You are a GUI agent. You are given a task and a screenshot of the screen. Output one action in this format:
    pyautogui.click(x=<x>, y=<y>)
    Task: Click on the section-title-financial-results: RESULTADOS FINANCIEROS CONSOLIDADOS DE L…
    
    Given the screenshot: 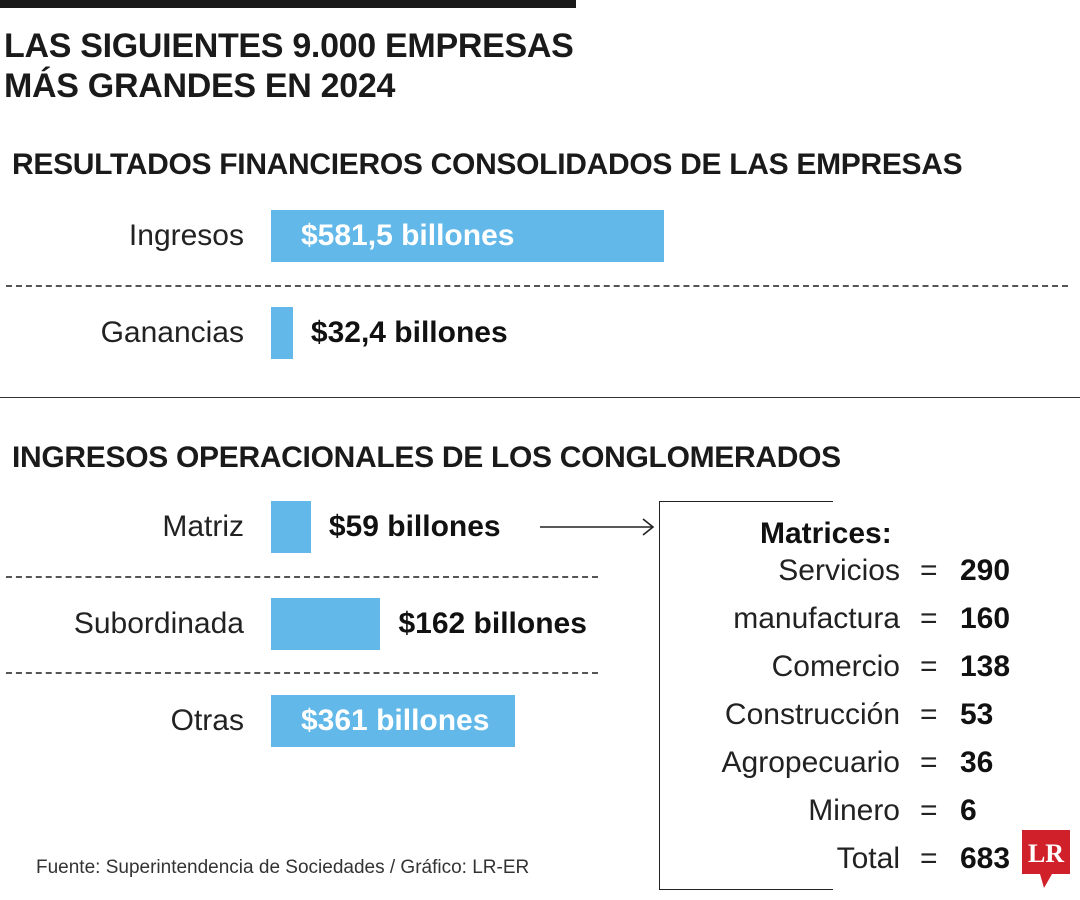 What is the action you would take?
    pyautogui.click(x=487, y=164)
    